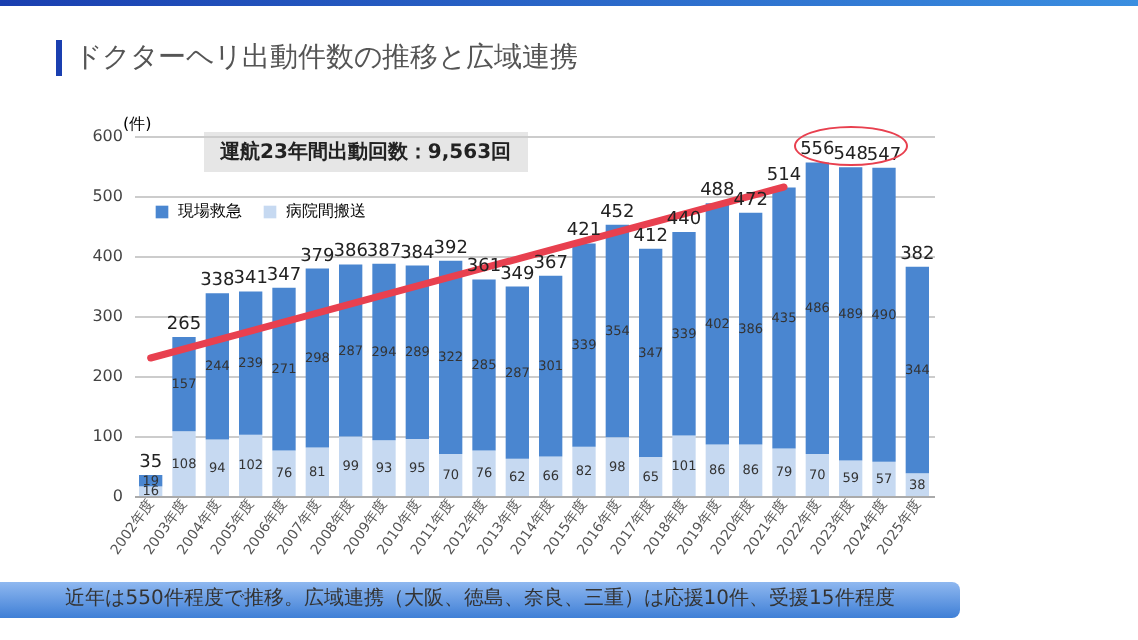 The image size is (1138, 640). Describe the element at coordinates (617, 212) in the screenshot. I see `total-label: 452` at that location.